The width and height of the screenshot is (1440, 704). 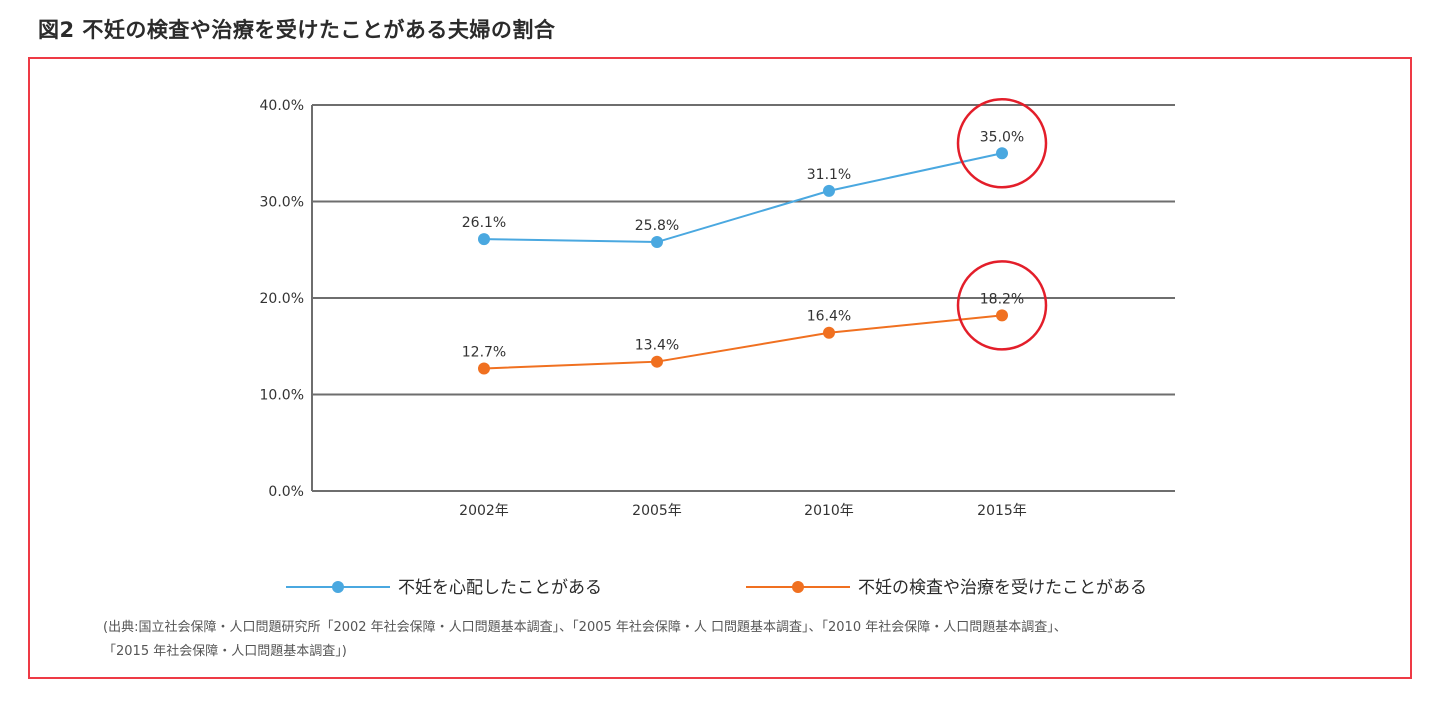 What do you see at coordinates (1002, 299) in the screenshot?
I see `data-label: 18.2%` at bounding box center [1002, 299].